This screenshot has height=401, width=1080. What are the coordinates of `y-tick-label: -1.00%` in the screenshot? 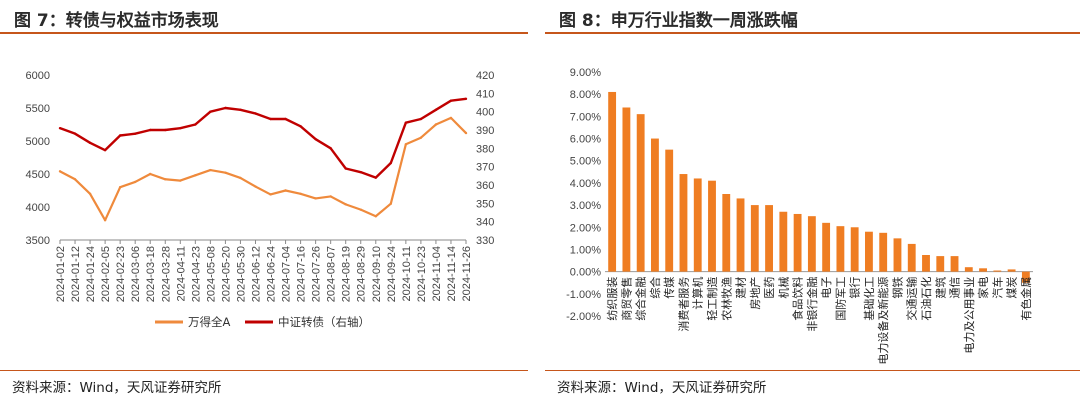 It's located at (583, 295).